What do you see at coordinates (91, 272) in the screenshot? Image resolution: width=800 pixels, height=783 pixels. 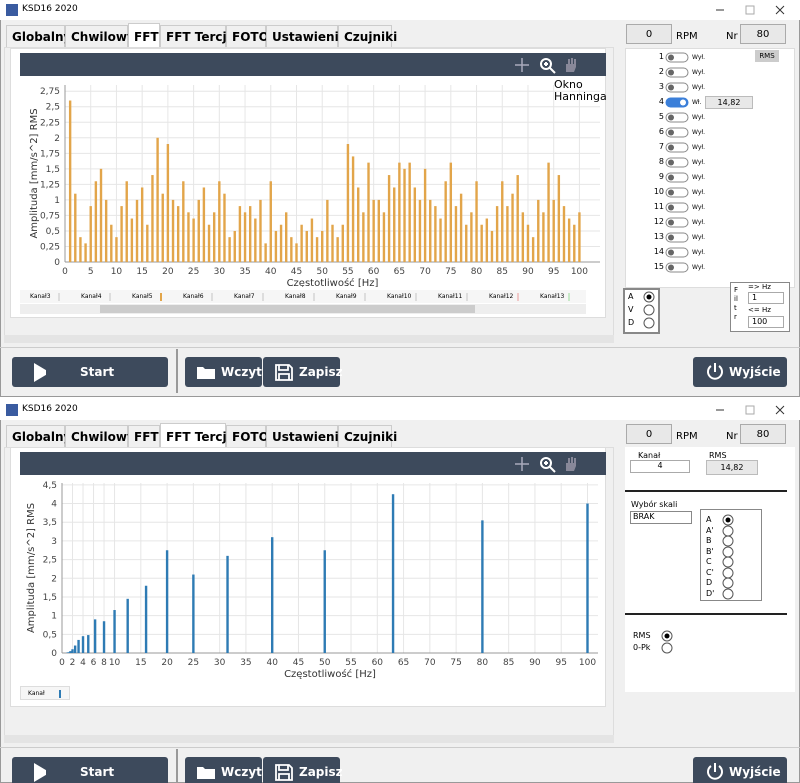 I see `x-tick-label: 5` at bounding box center [91, 272].